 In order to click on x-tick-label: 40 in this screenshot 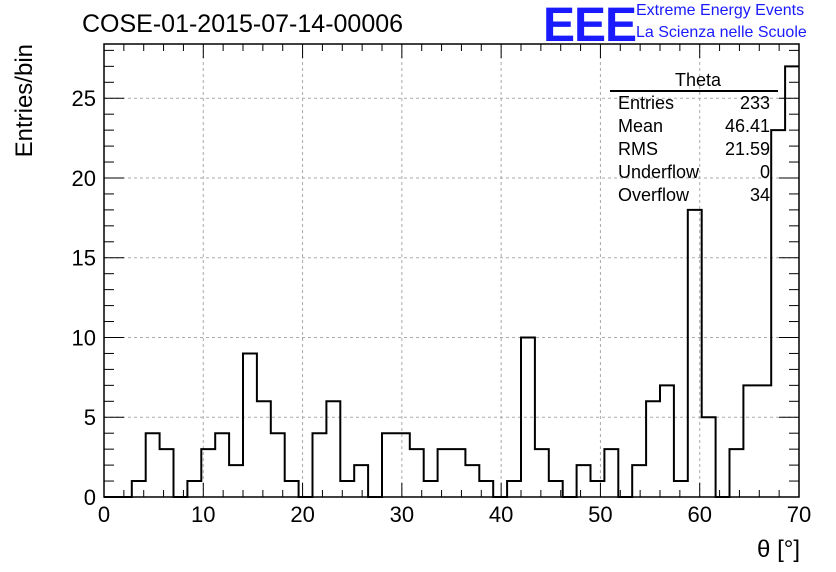, I will do `click(501, 514)`.